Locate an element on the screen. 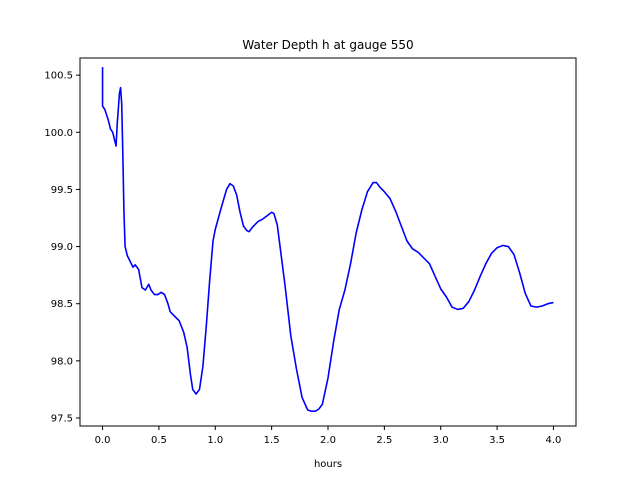 This screenshot has width=640, height=480. y-tick-label: 99.0 is located at coordinates (62, 247).